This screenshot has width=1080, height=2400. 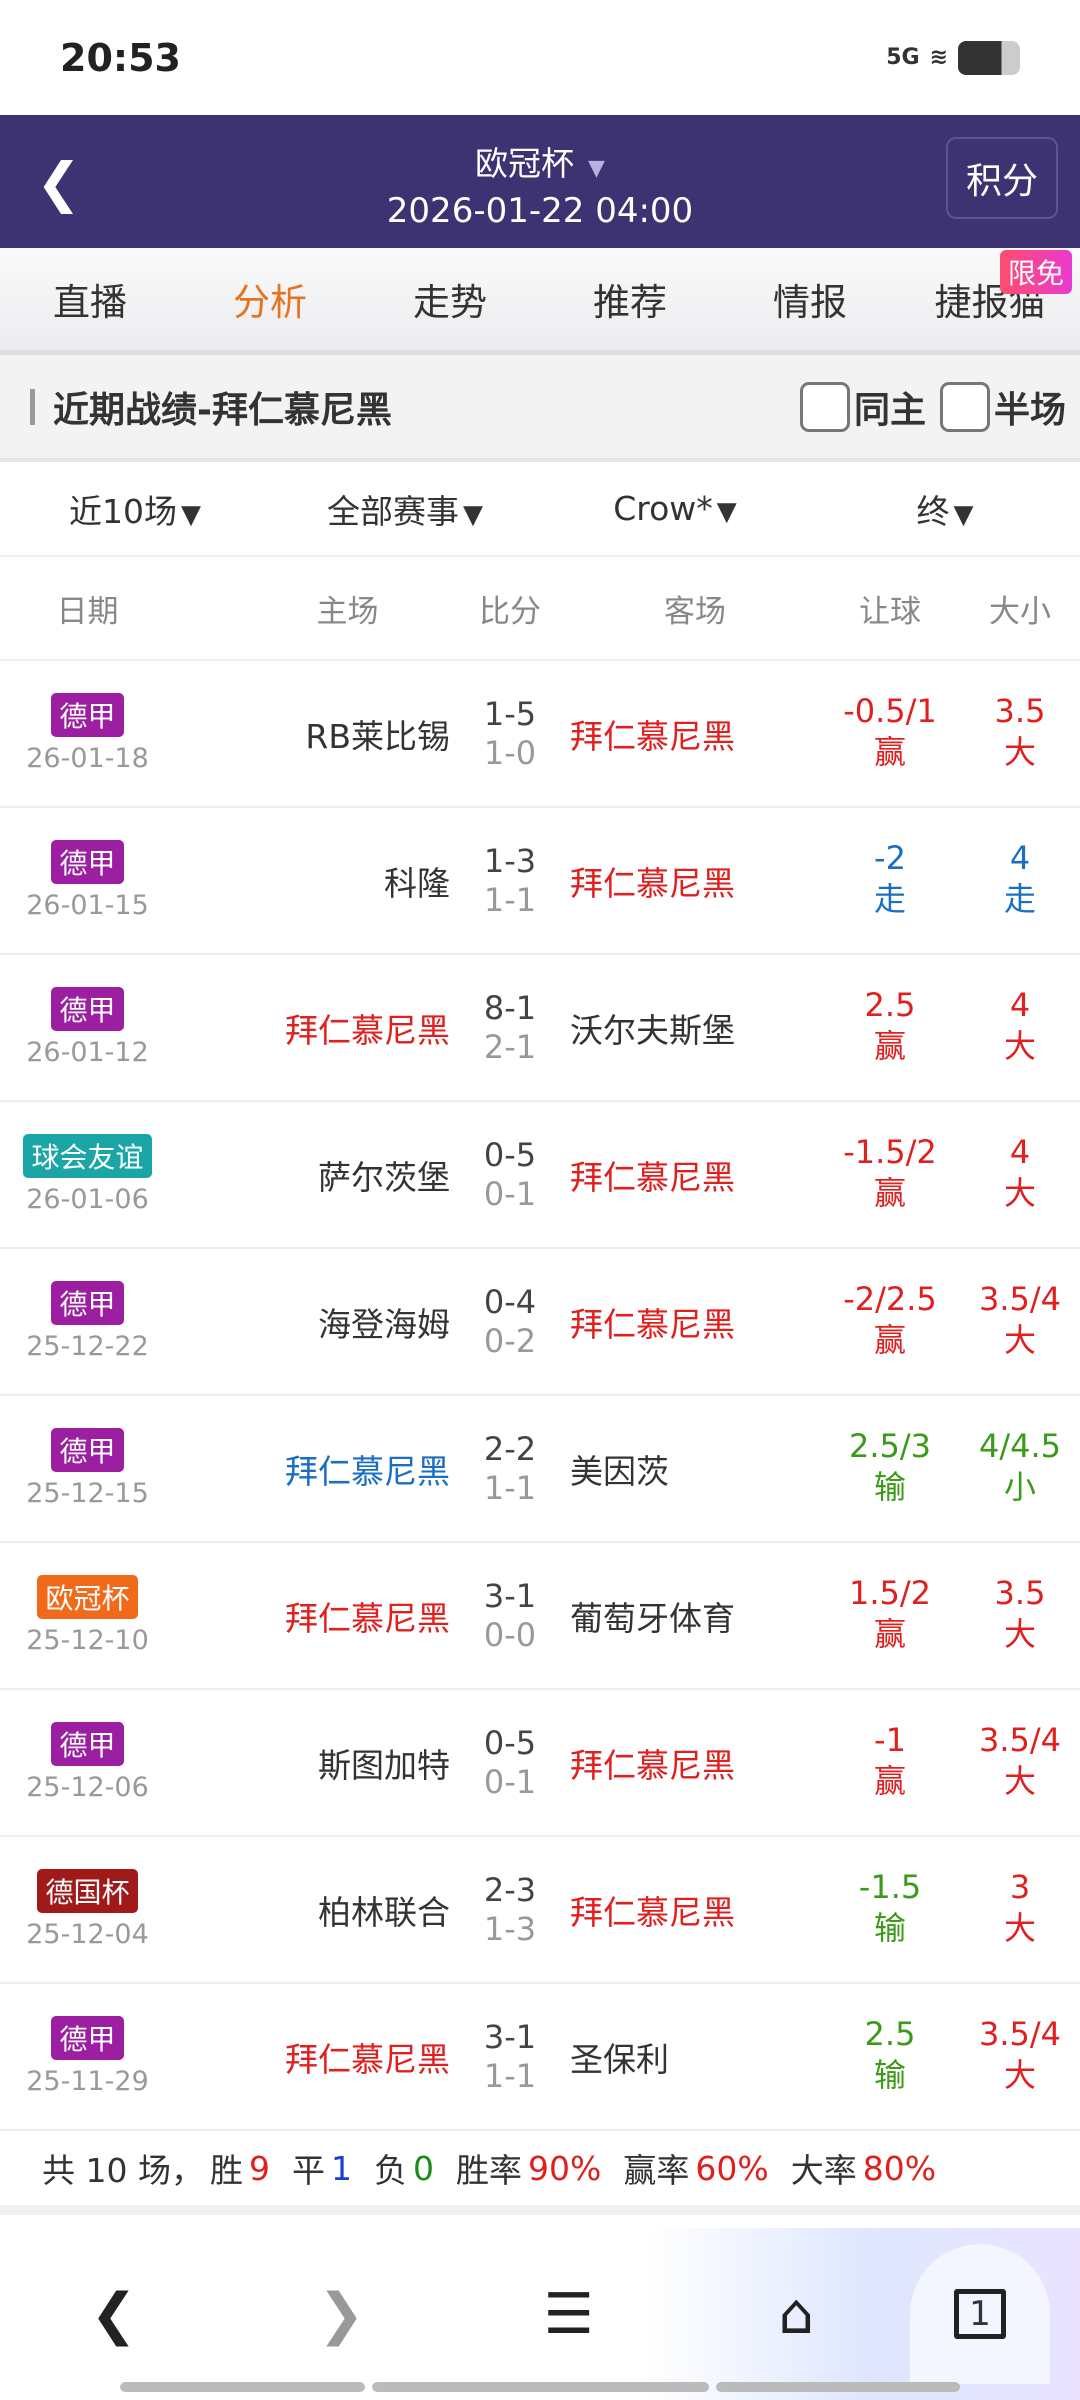 What do you see at coordinates (1002, 178) in the screenshot?
I see `standings-button: 积分` at bounding box center [1002, 178].